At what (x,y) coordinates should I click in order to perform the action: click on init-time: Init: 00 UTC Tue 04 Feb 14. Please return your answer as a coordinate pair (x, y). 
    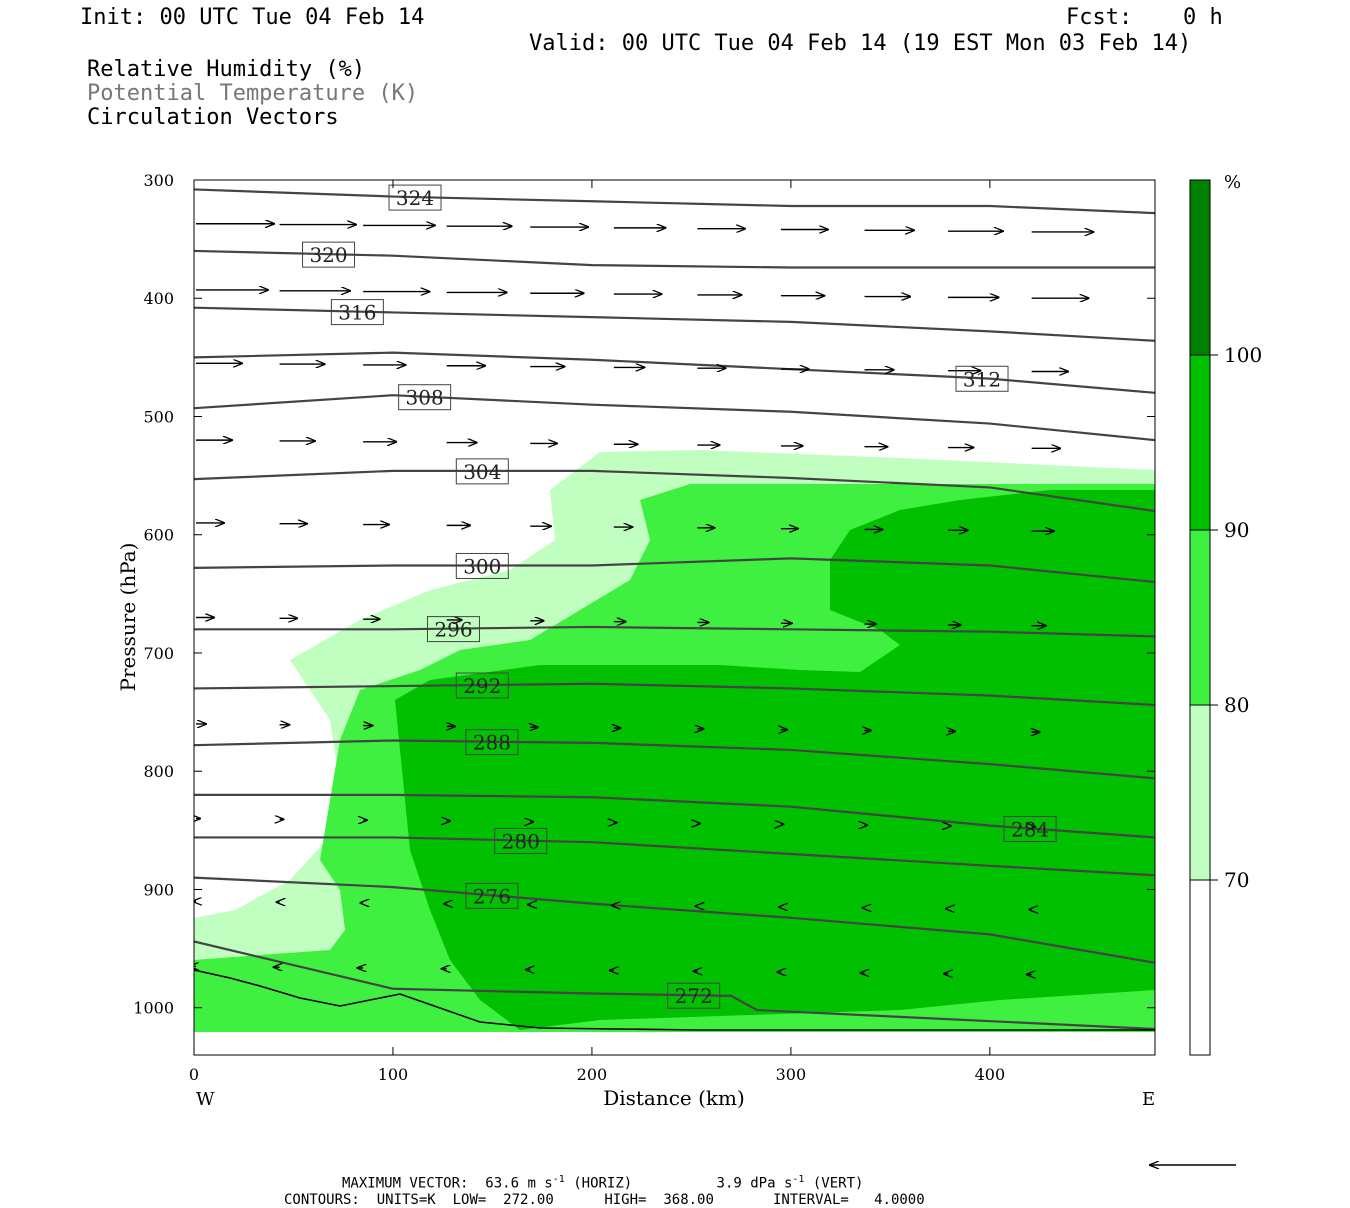
    Looking at the image, I should click on (252, 17).